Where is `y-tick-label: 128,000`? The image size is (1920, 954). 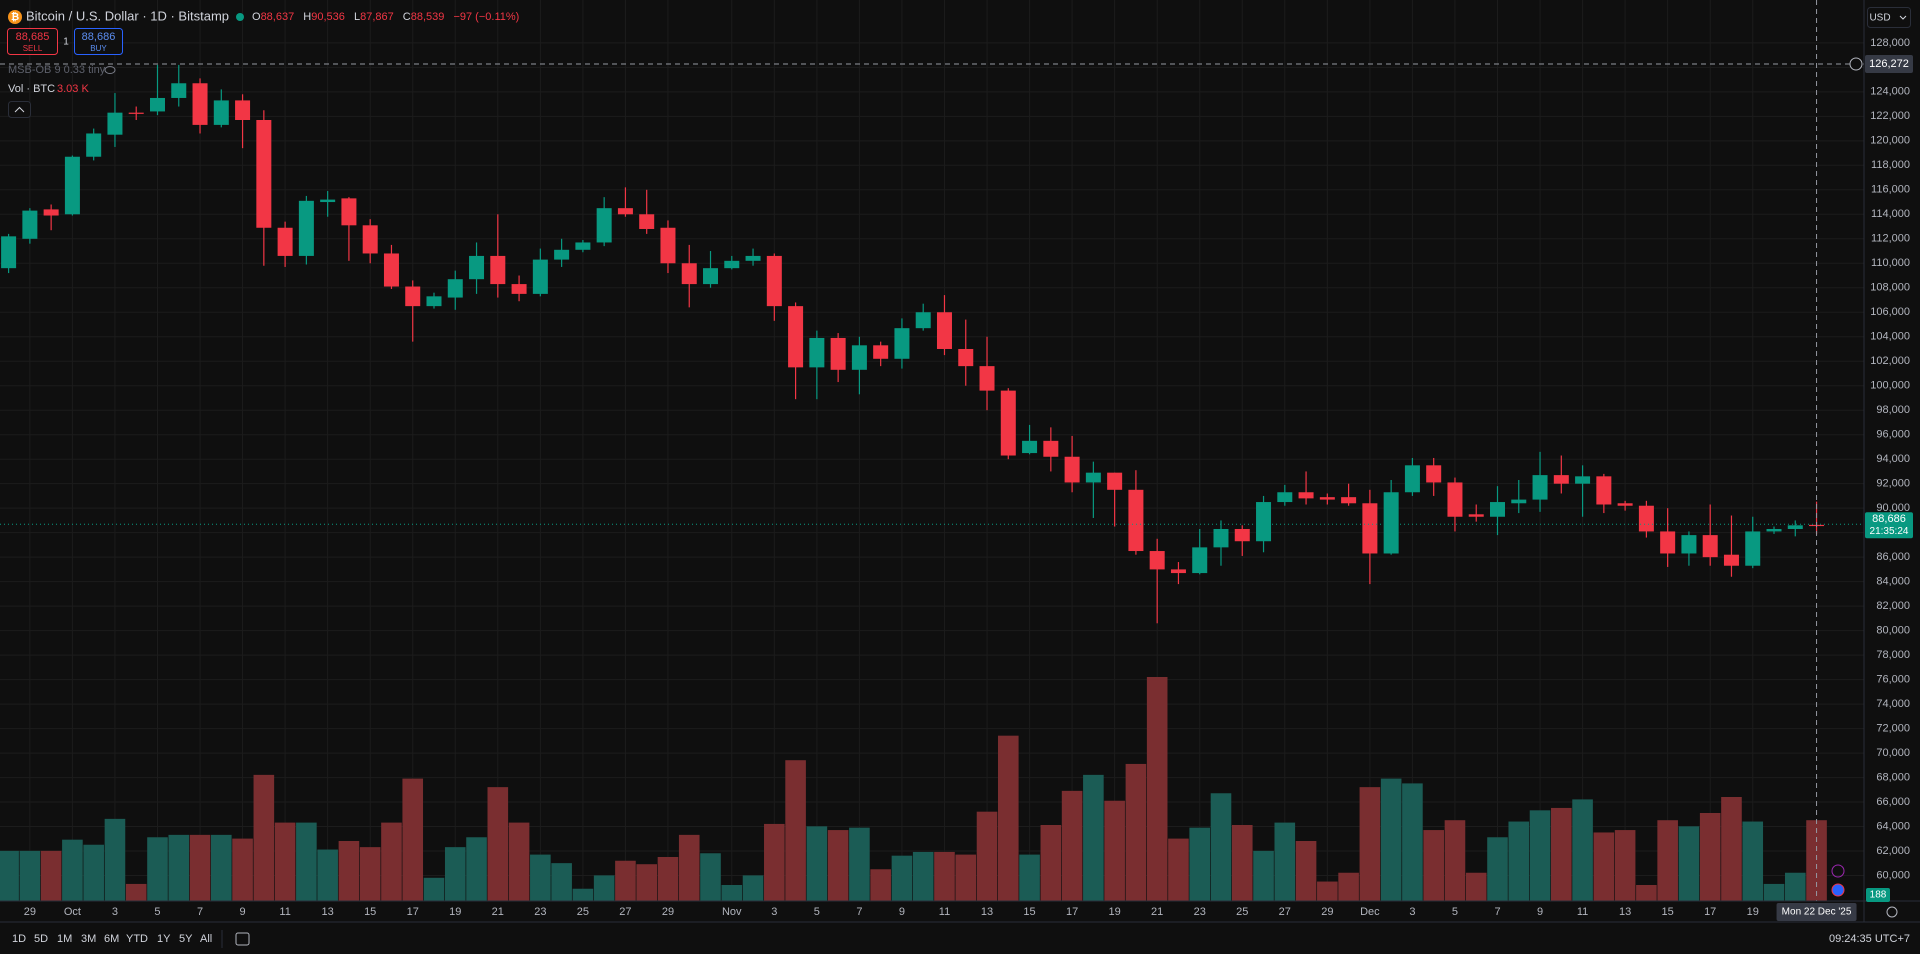
y-tick-label: 128,000 is located at coordinates (1890, 43).